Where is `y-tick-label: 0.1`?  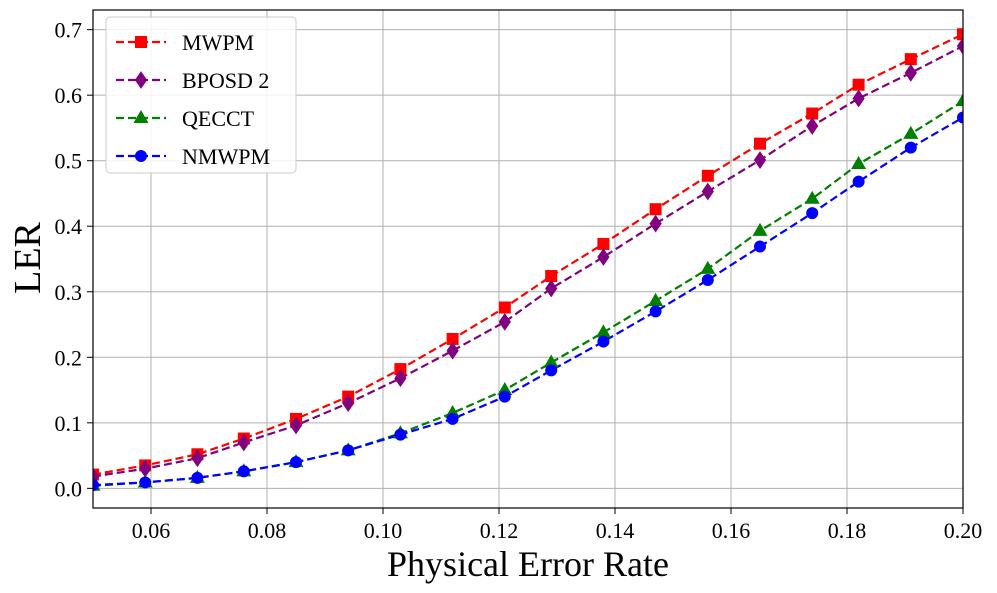 y-tick-label: 0.1 is located at coordinates (69, 423).